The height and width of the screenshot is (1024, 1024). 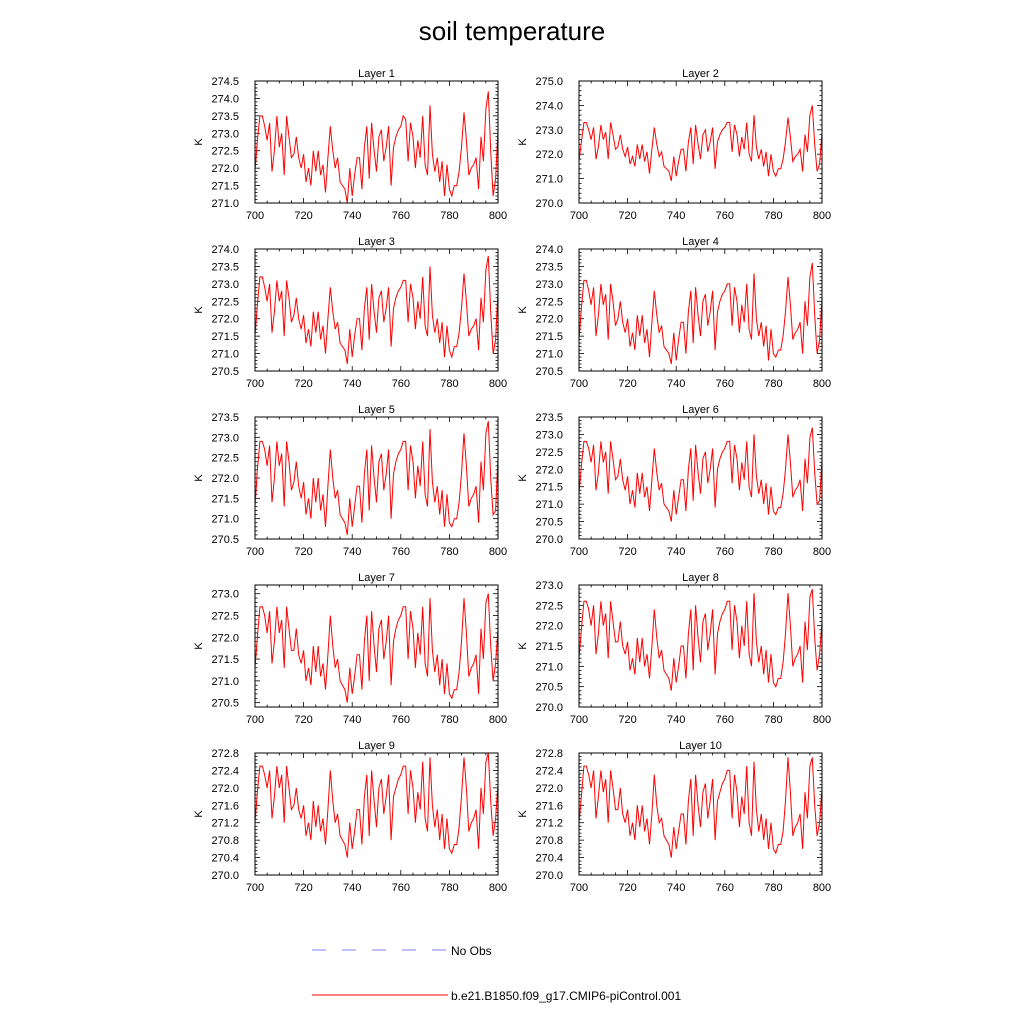 What do you see at coordinates (700, 242) in the screenshot?
I see `panel-title: Layer 4` at bounding box center [700, 242].